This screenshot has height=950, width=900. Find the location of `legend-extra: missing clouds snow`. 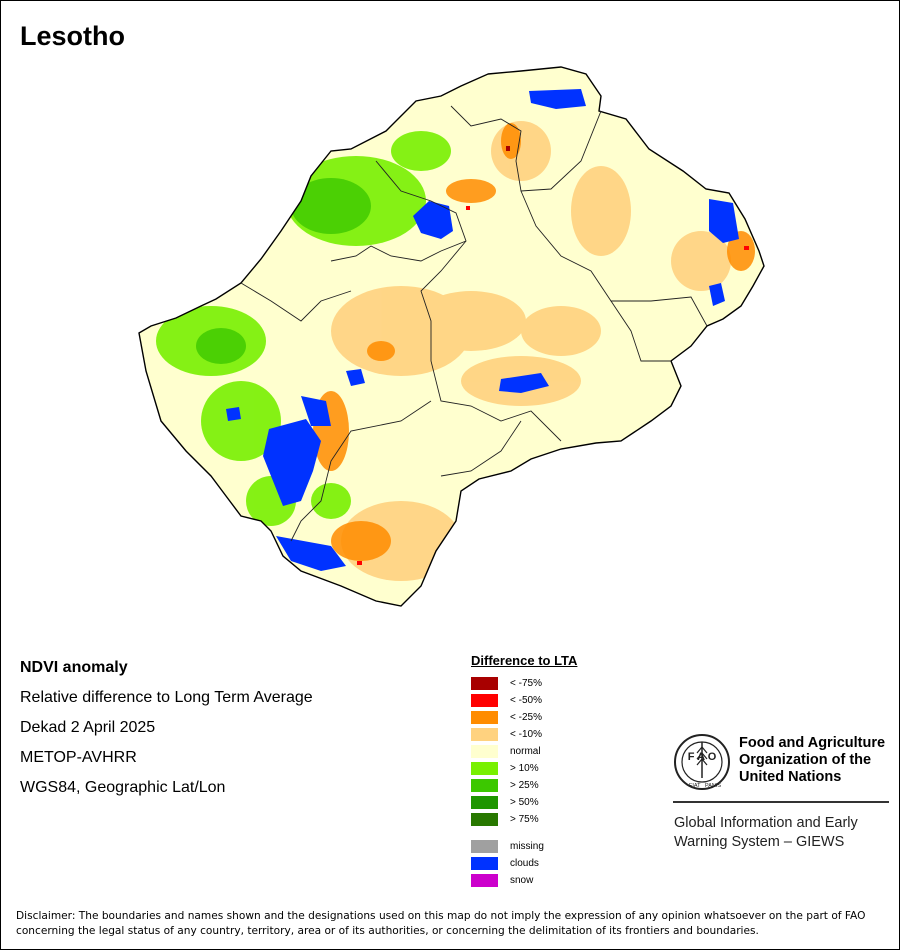

legend-extra: missing clouds snow is located at coordinates (524, 863).